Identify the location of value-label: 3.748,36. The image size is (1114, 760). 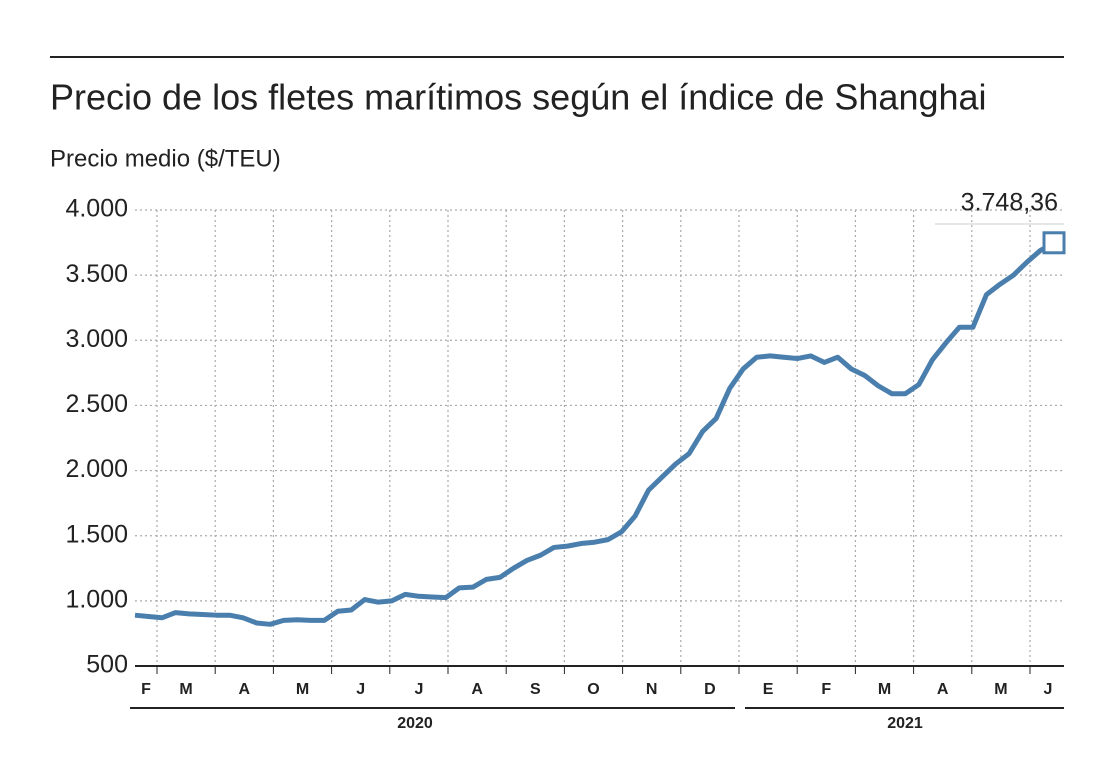
(1009, 203).